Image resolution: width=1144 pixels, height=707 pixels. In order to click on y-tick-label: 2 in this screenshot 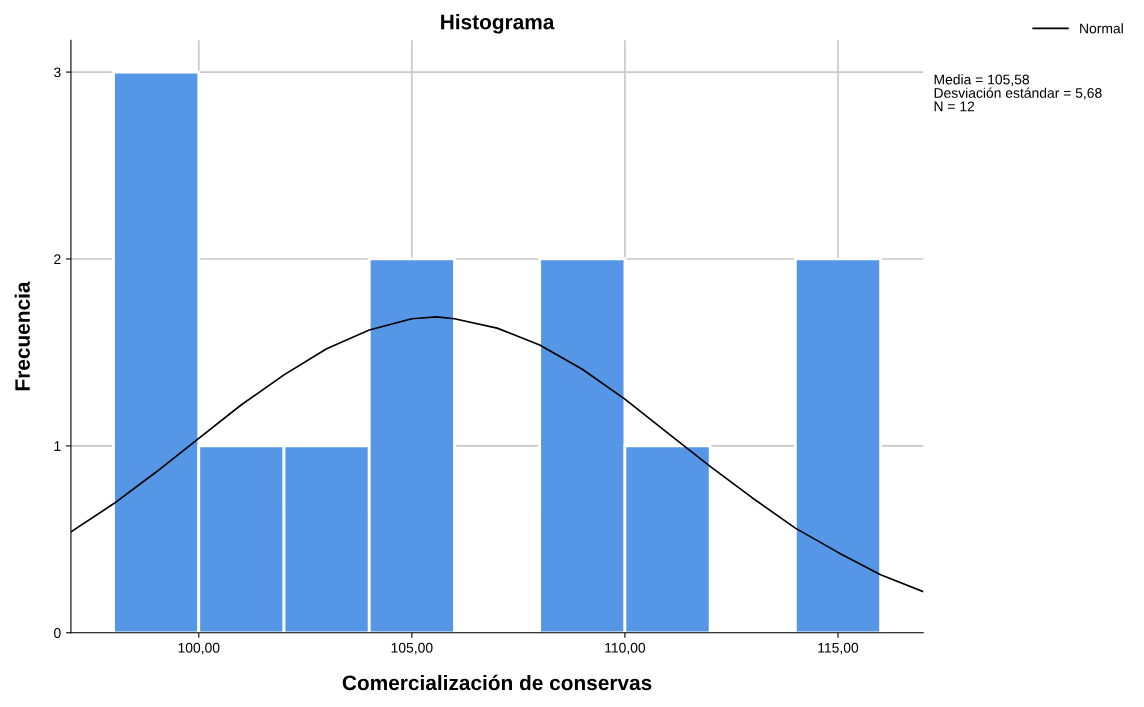, I will do `click(57, 259)`.